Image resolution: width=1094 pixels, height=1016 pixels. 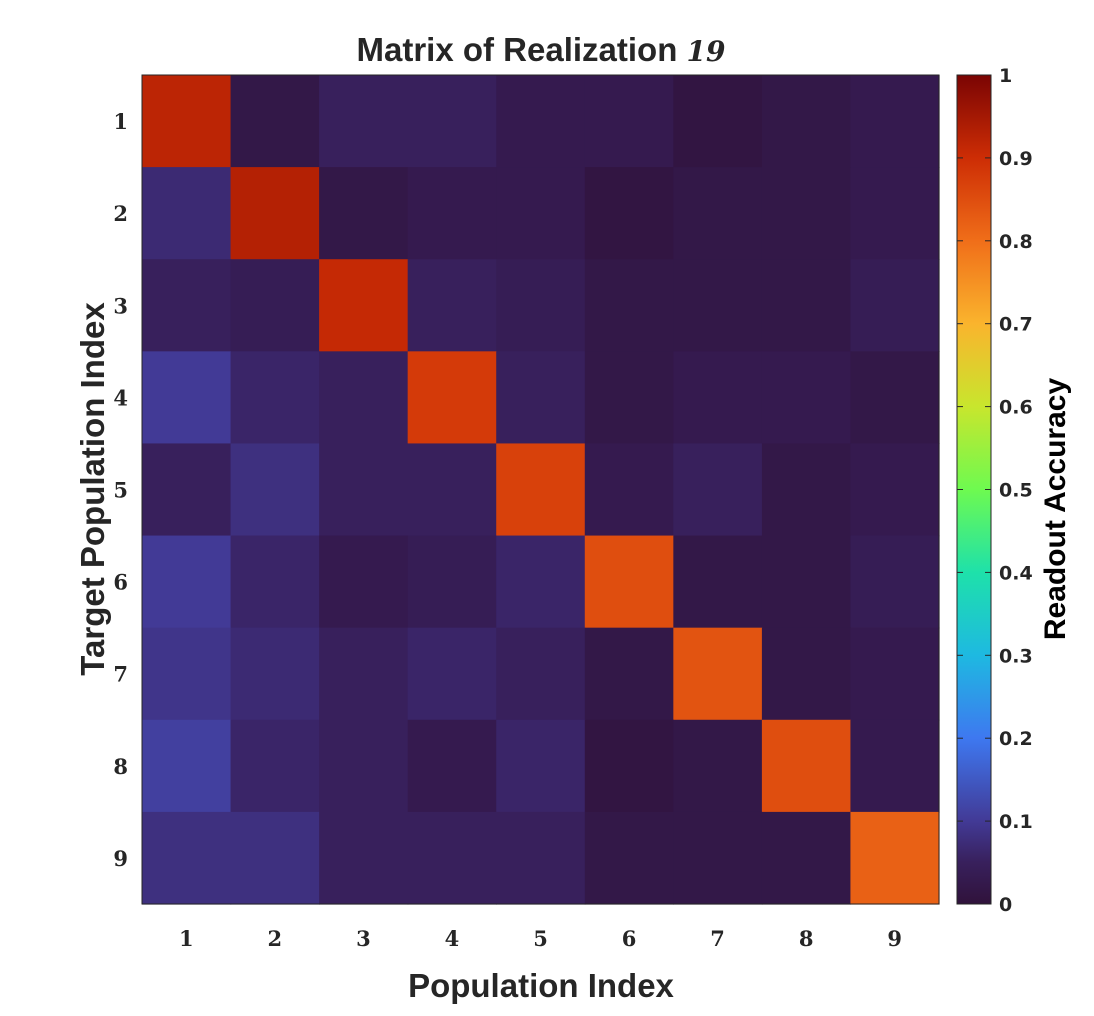 What do you see at coordinates (895, 305) in the screenshot?
I see `heatmap-cell-r3-c9` at bounding box center [895, 305].